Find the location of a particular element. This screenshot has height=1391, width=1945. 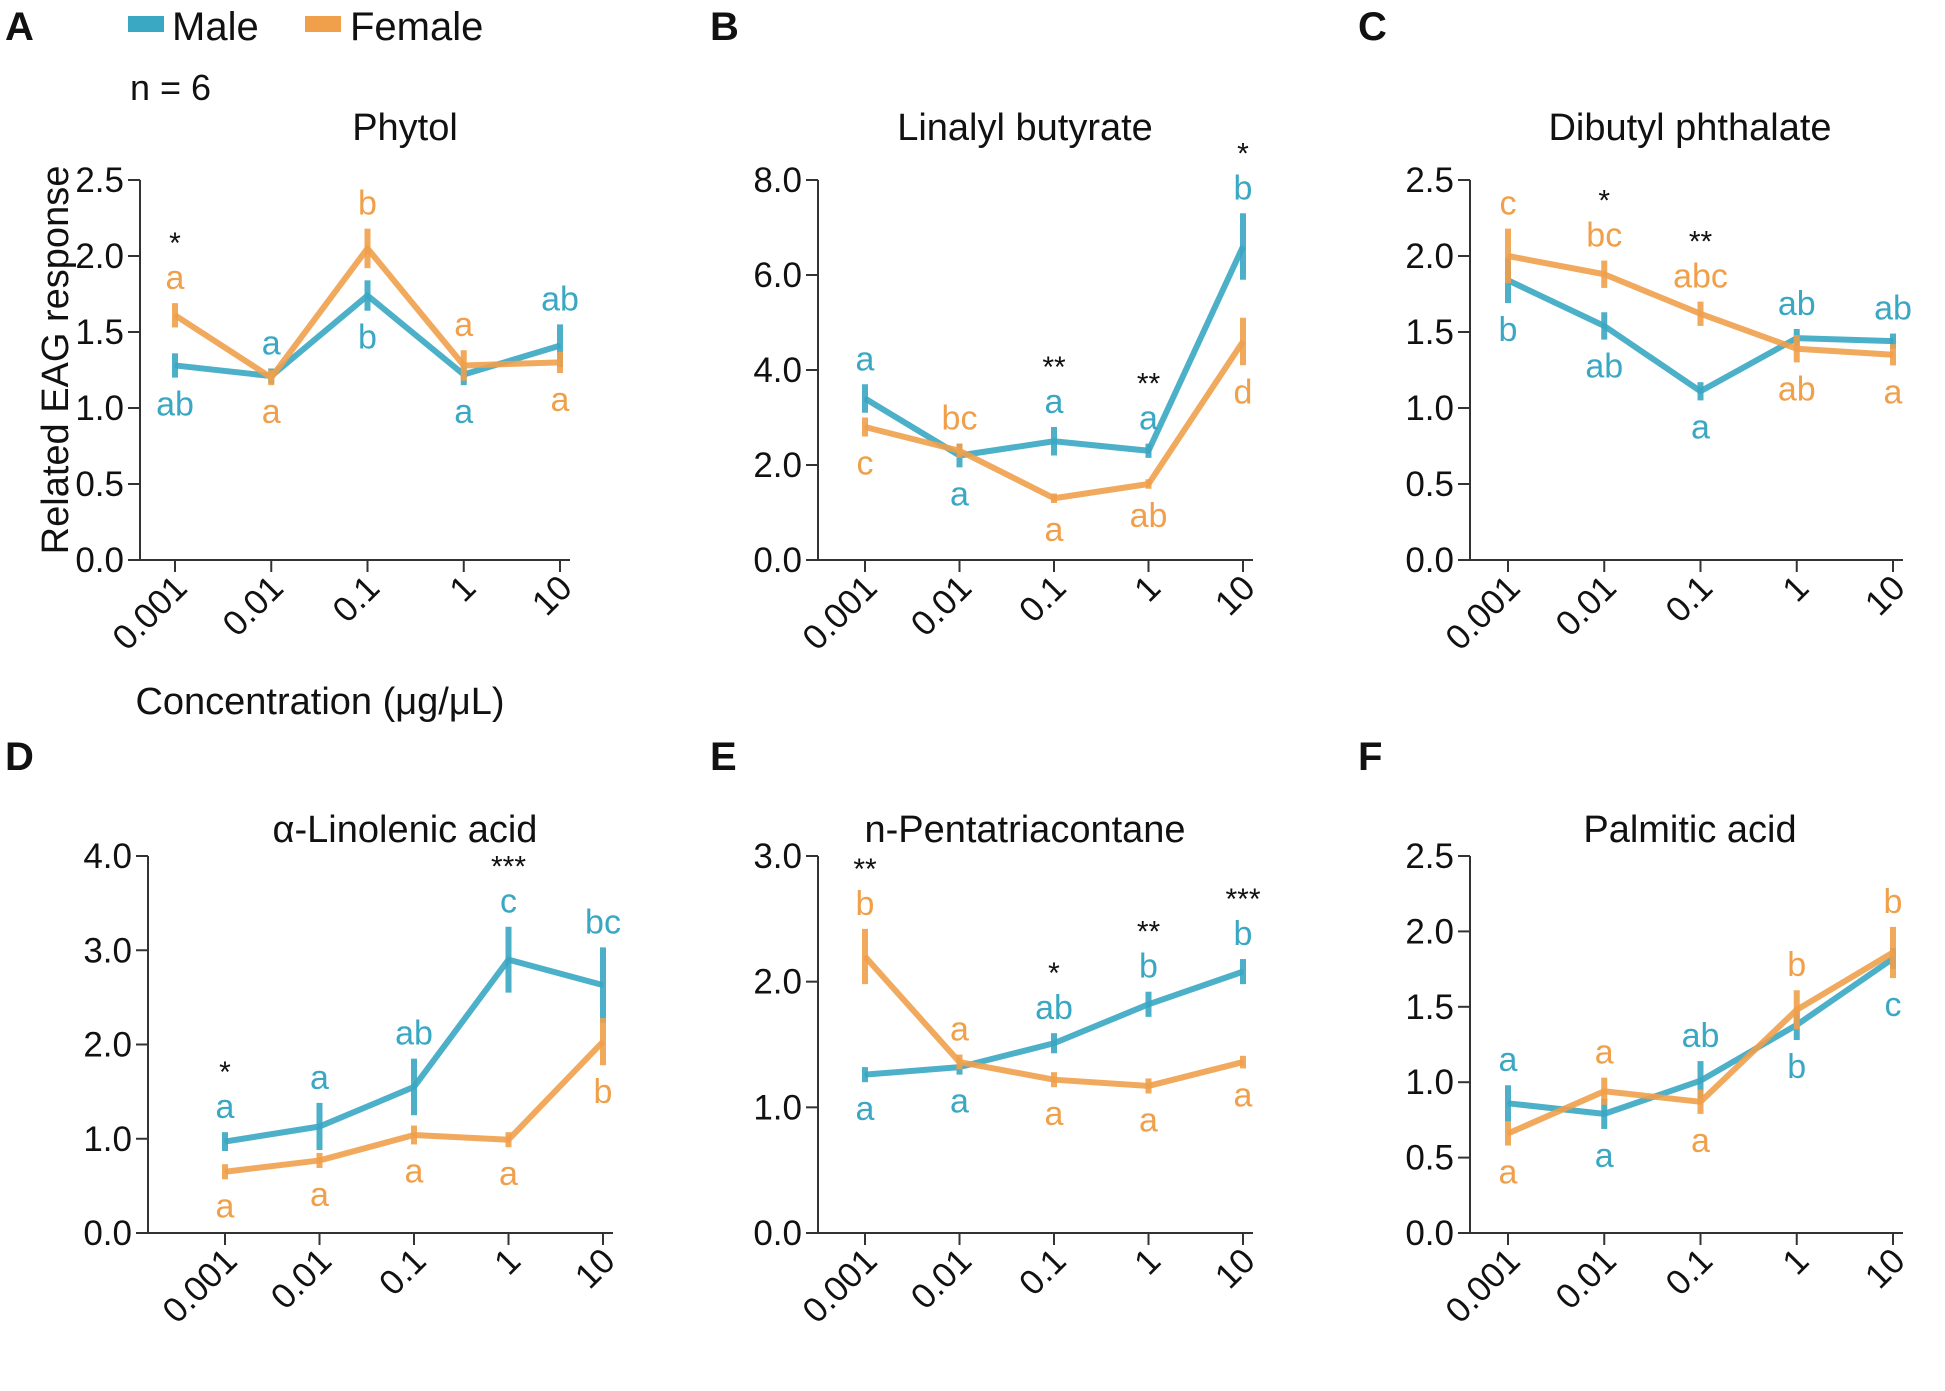

sig-letter-female: bc is located at coordinates (1604, 236).